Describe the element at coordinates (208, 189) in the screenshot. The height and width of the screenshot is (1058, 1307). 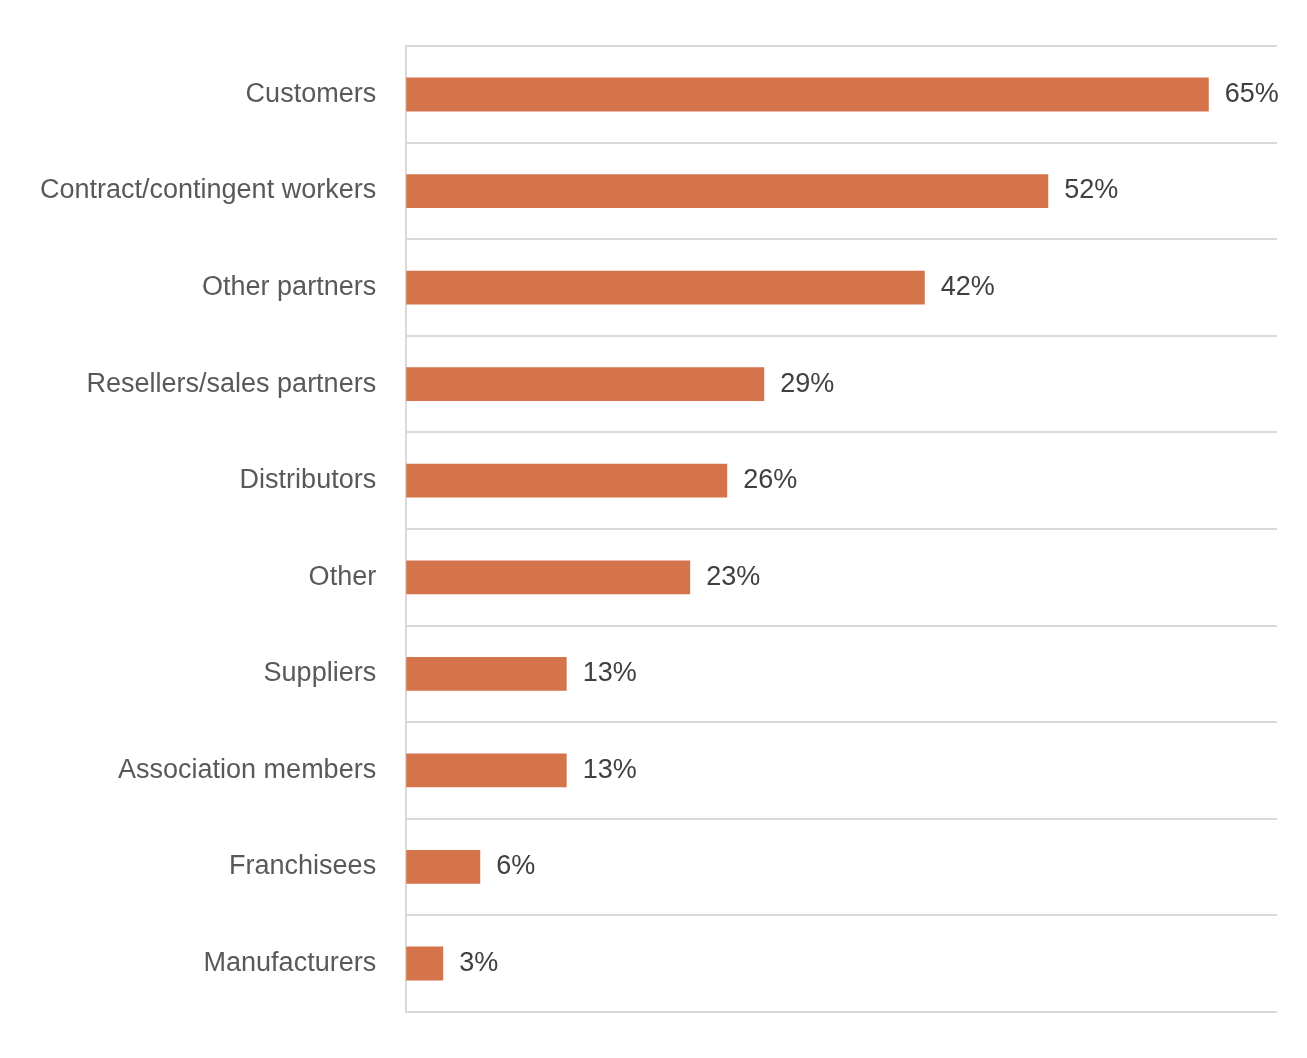
I see `y-tick-label: Contract/contingent workers` at that location.